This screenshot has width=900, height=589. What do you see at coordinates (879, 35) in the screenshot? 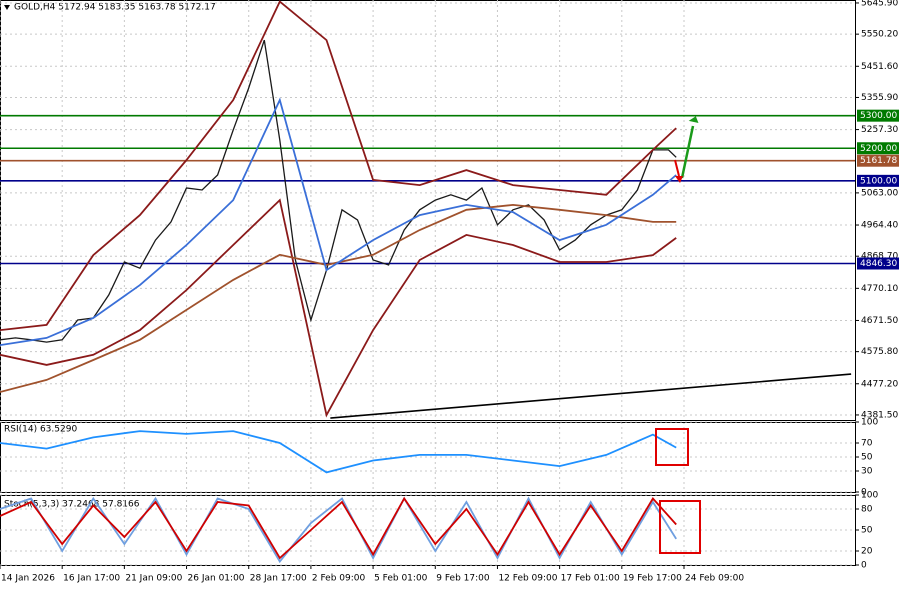
I see `y-tick-label: 5550.20` at bounding box center [879, 35].